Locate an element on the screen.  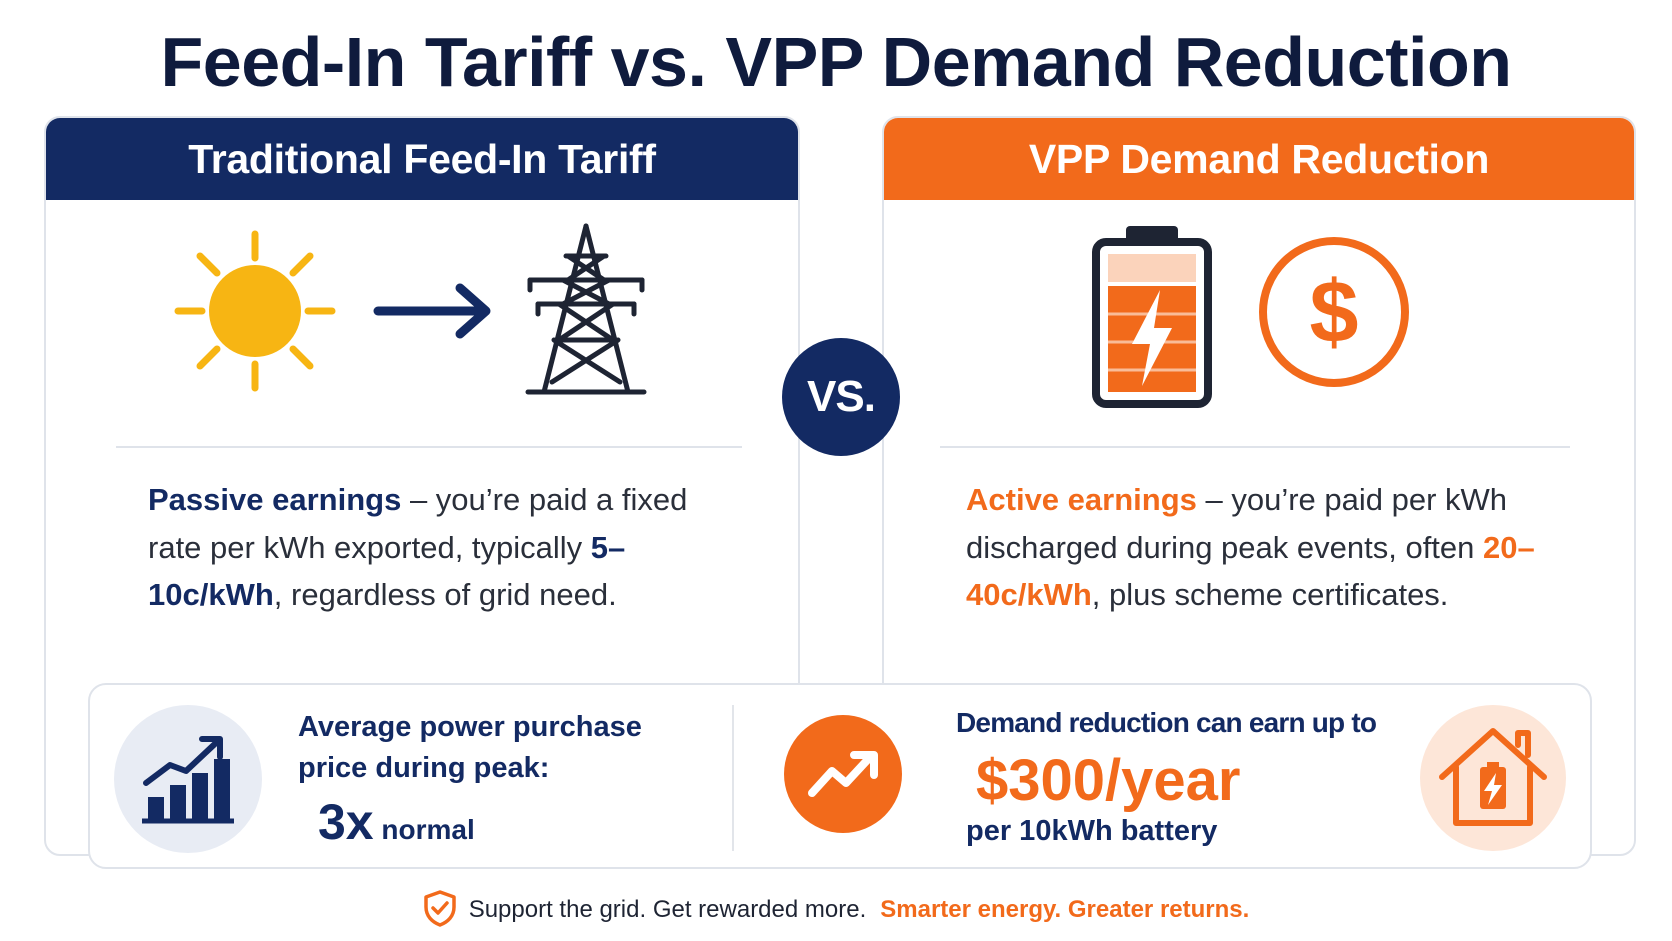
demand-reduction-label: Demand reduction can earn up to is located at coordinates (1166, 722).